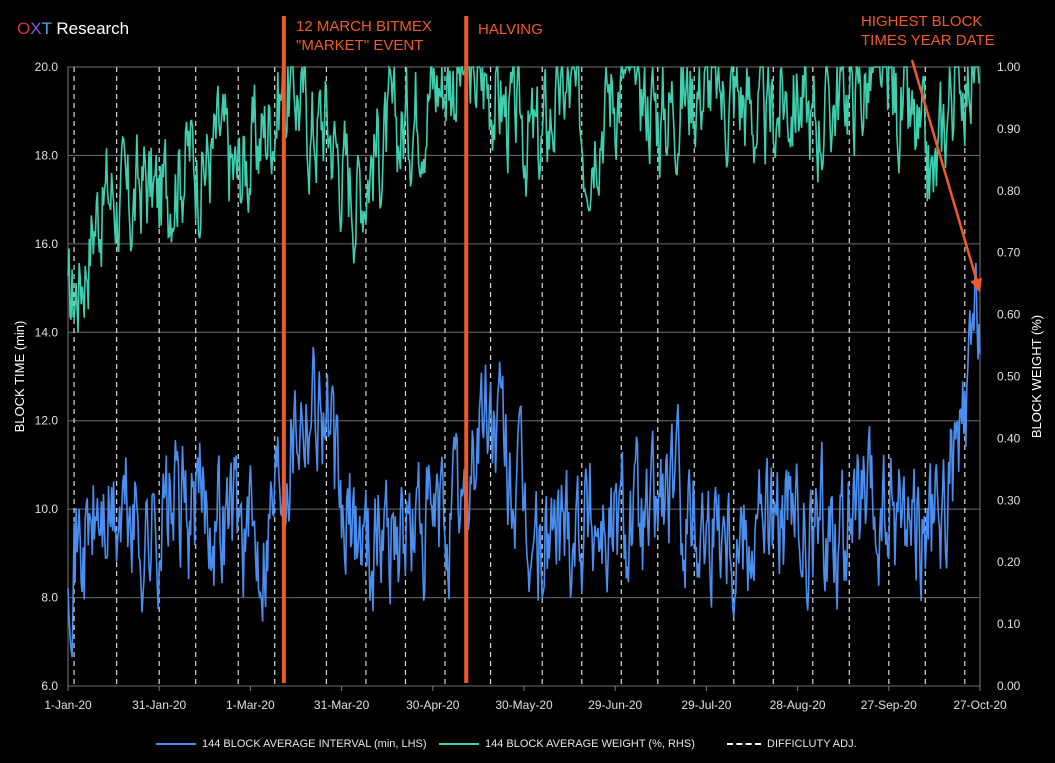 The width and height of the screenshot is (1055, 763). Describe the element at coordinates (1036, 376) in the screenshot. I see `y2-axis-title: BLOCK WEIGHT (%)` at that location.